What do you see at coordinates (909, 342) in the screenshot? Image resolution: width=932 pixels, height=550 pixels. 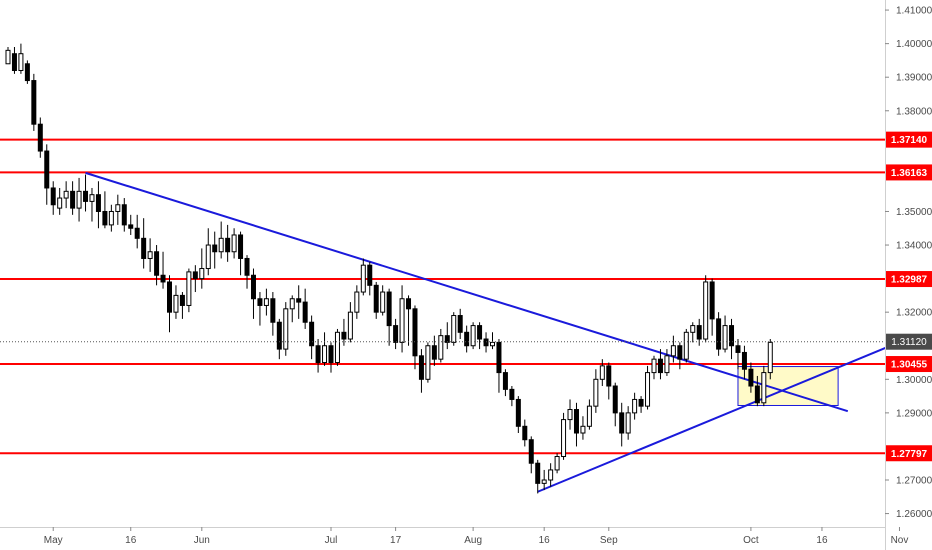 I see `current-price-label: 1.31120` at bounding box center [909, 342].